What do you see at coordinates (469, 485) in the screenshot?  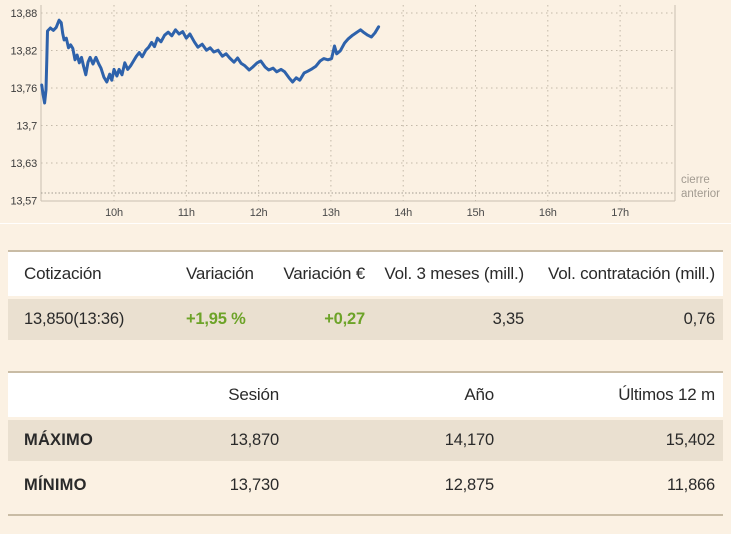 I see `minimo-ano: 12,875` at bounding box center [469, 485].